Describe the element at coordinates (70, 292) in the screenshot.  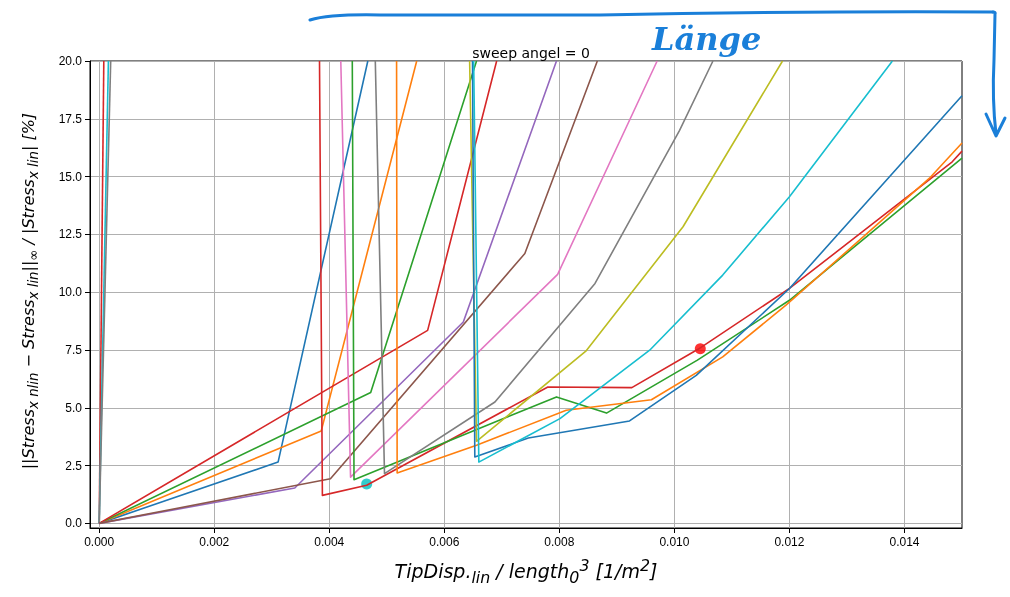
I see `y-tick-label: 10.0` at that location.